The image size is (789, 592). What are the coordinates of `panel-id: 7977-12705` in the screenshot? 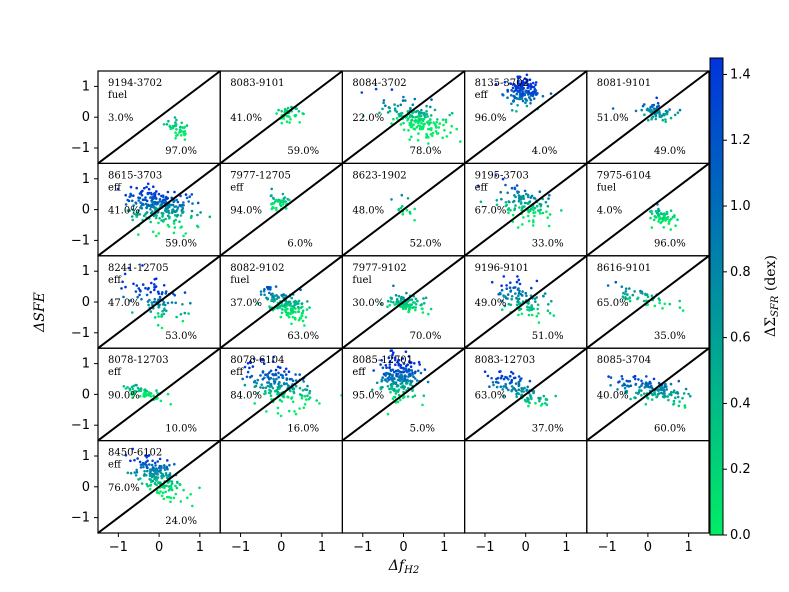 It's located at (260, 175).